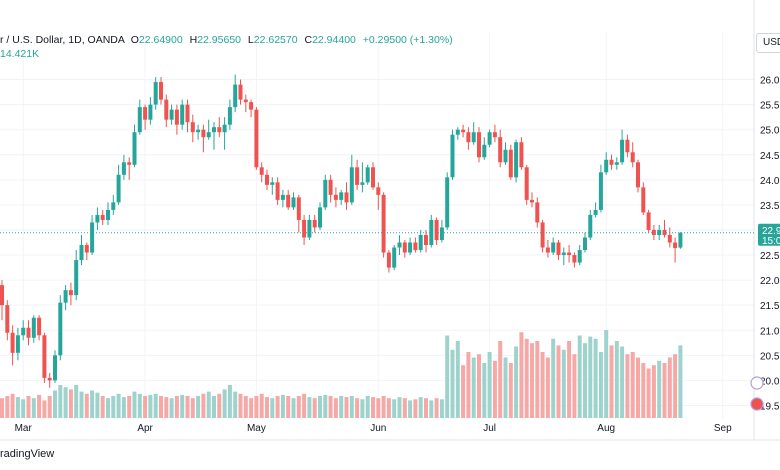 This screenshot has height=470, width=780. What do you see at coordinates (768, 43) in the screenshot?
I see `currency-button: USD` at bounding box center [768, 43].